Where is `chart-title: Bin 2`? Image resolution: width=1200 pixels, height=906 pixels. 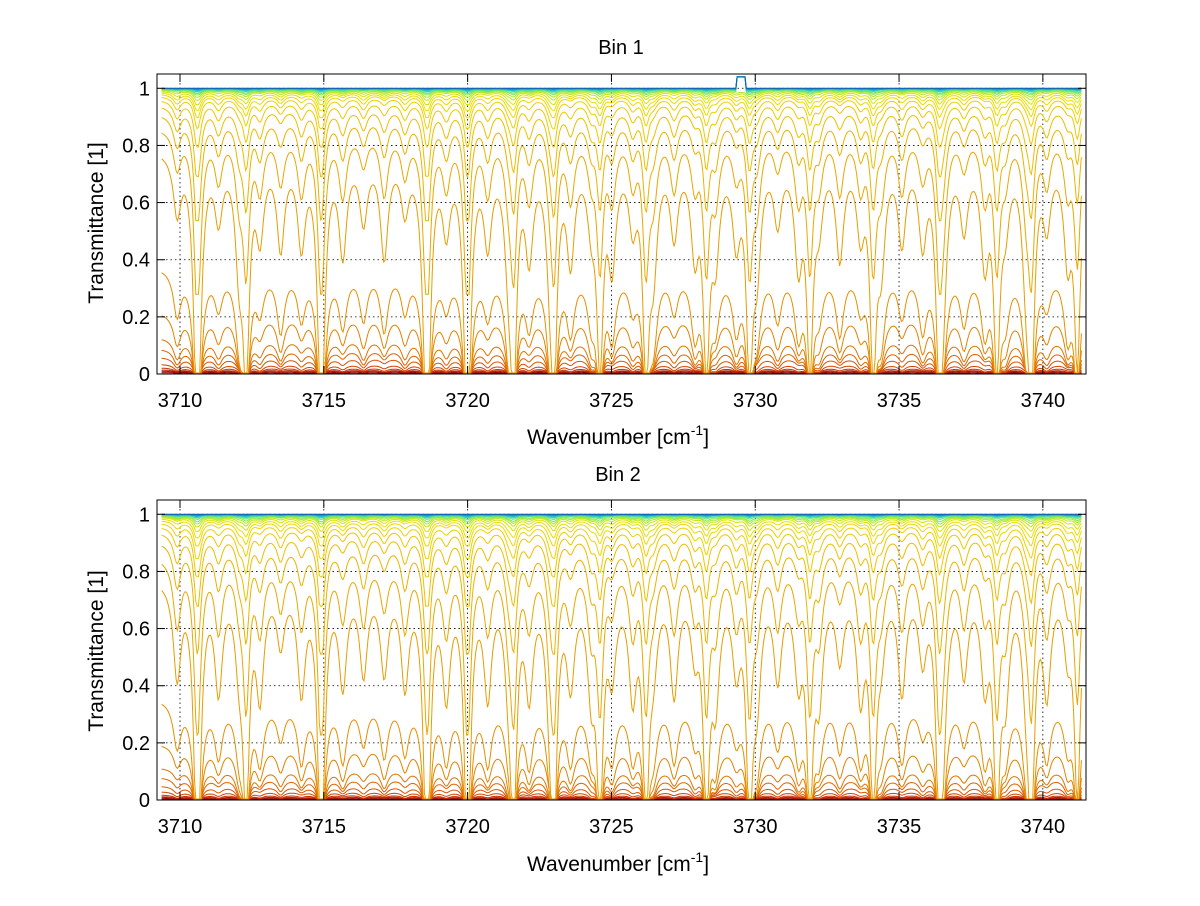 chart-title: Bin 2 is located at coordinates (618, 475).